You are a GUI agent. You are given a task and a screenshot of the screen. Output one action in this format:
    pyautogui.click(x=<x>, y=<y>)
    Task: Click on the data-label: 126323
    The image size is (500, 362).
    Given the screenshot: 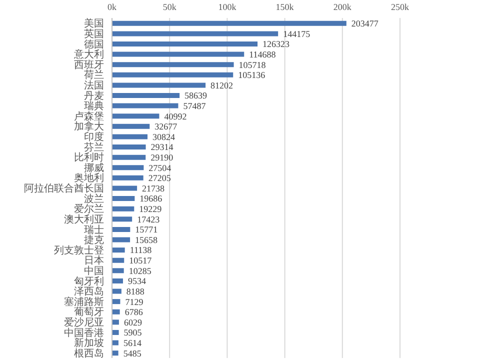 What is the action you would take?
    pyautogui.click(x=276, y=44)
    